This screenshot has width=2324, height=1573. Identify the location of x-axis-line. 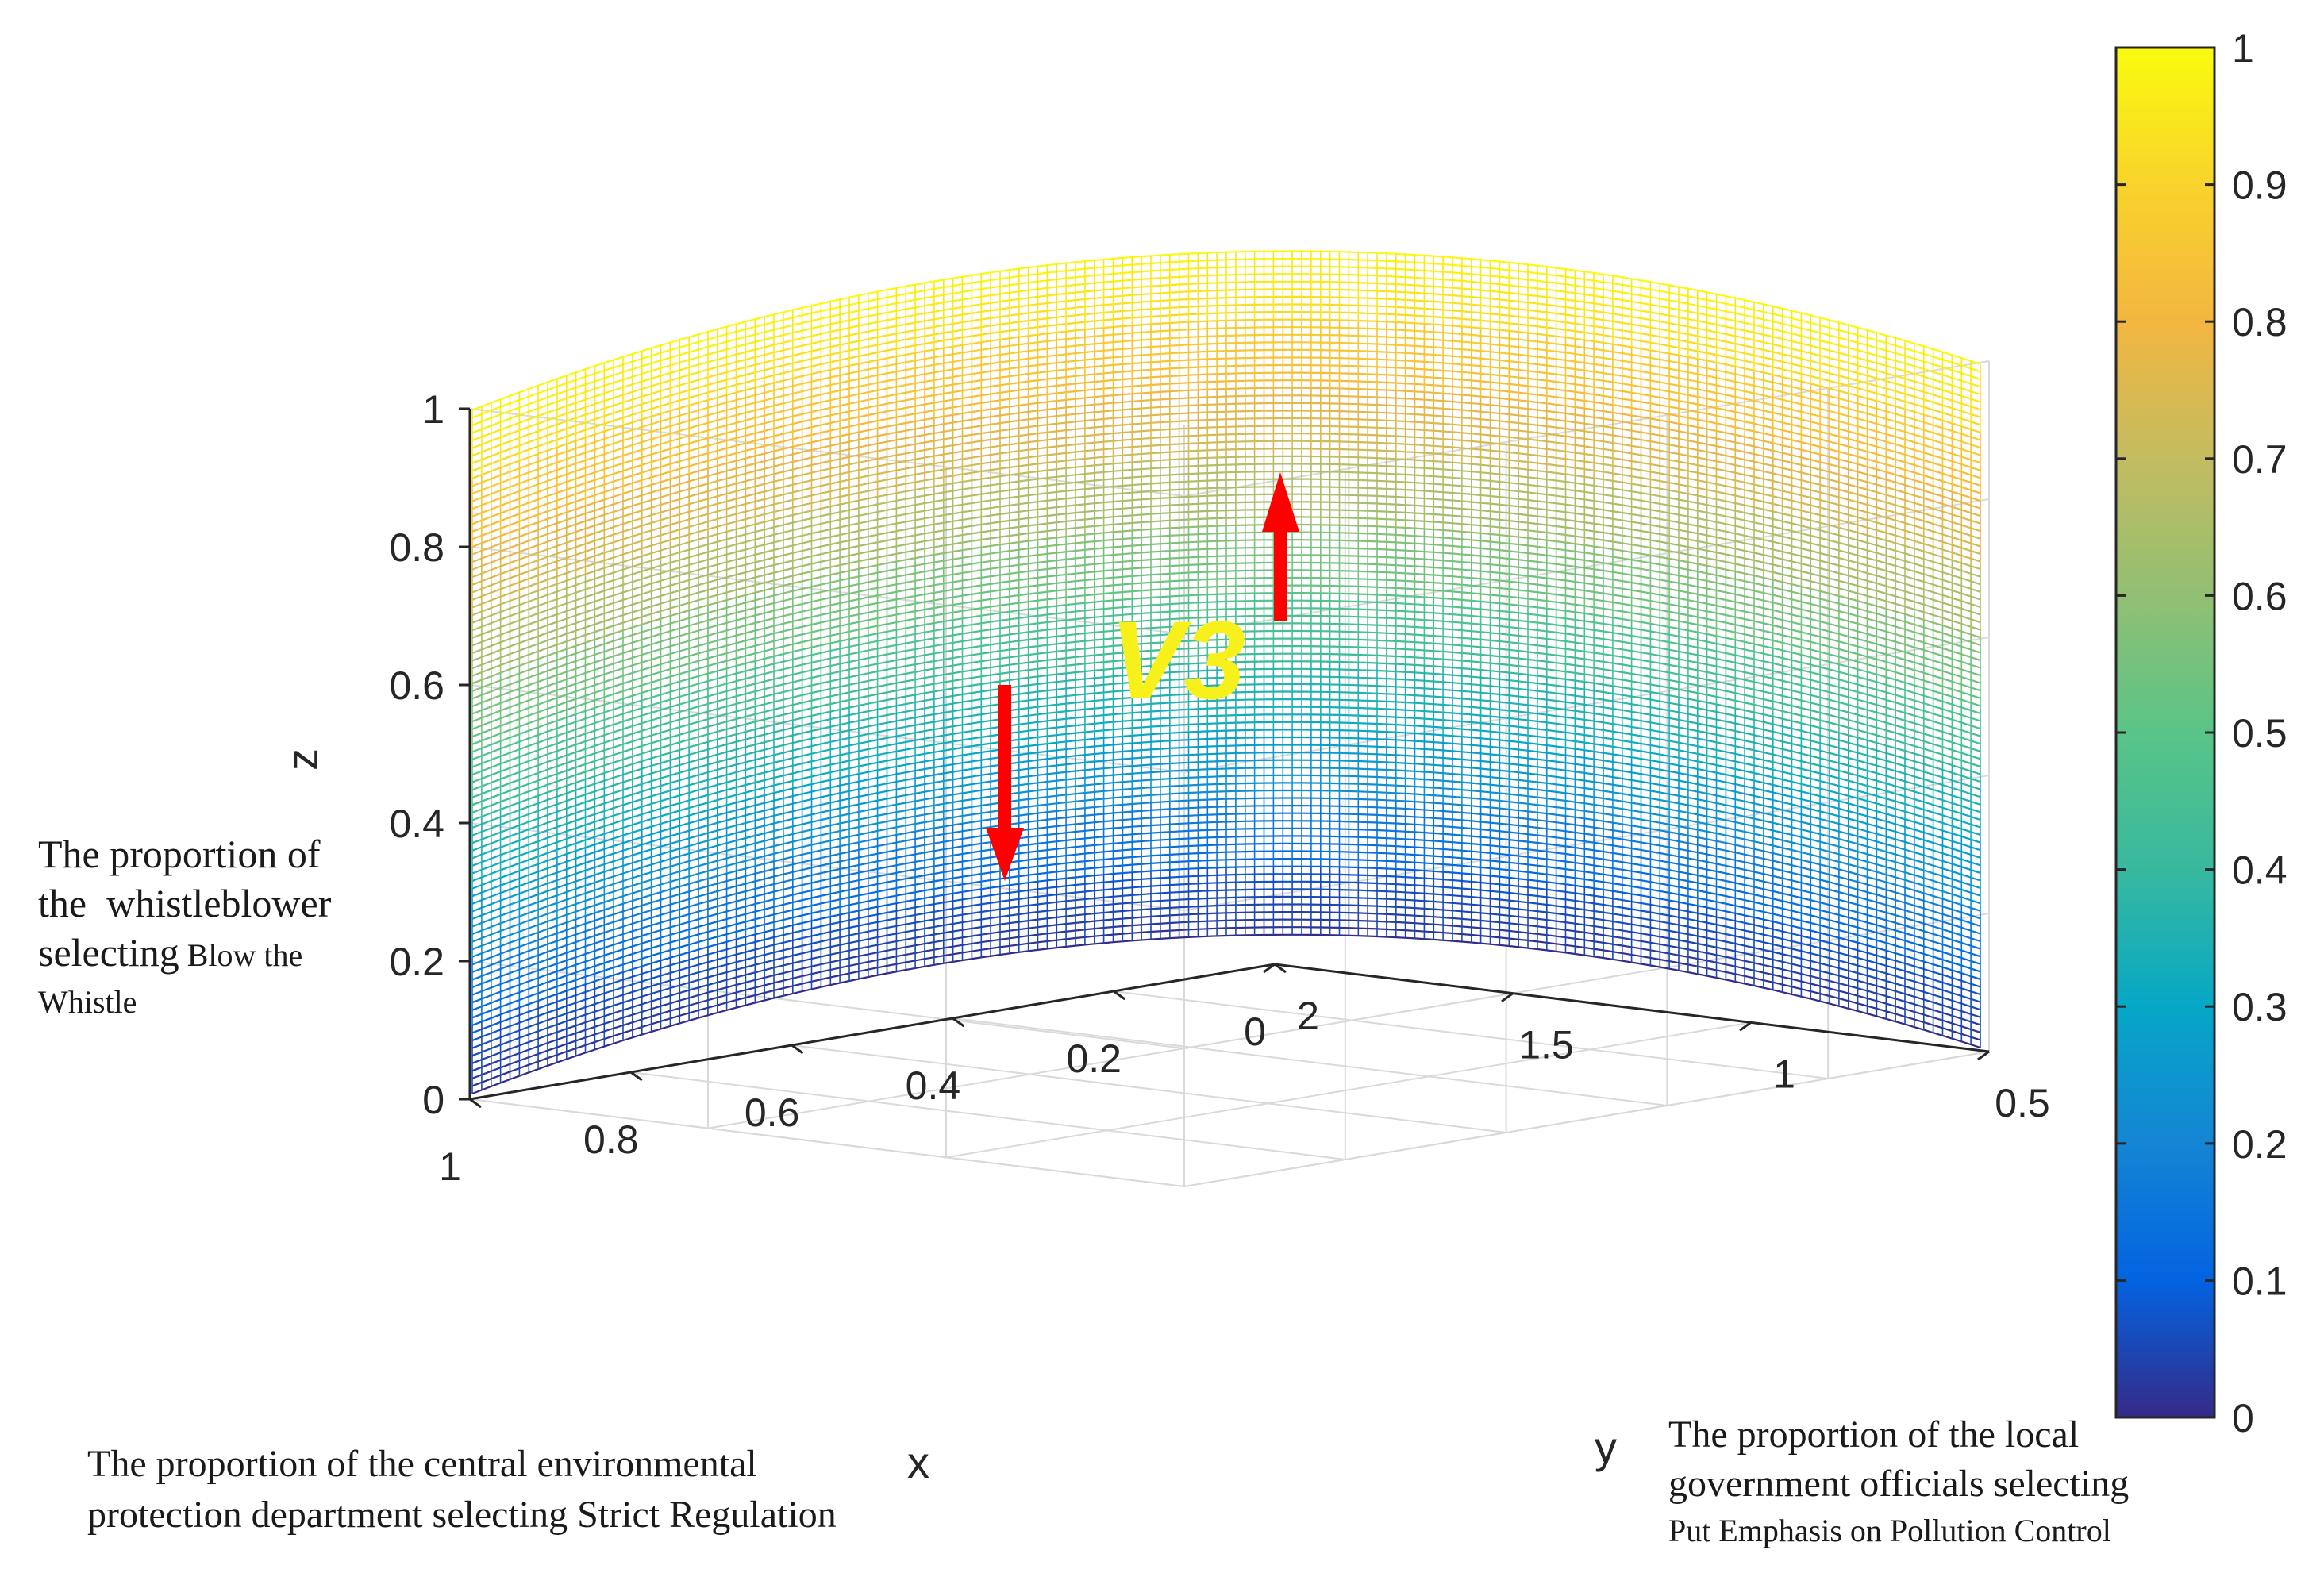
(873, 1032).